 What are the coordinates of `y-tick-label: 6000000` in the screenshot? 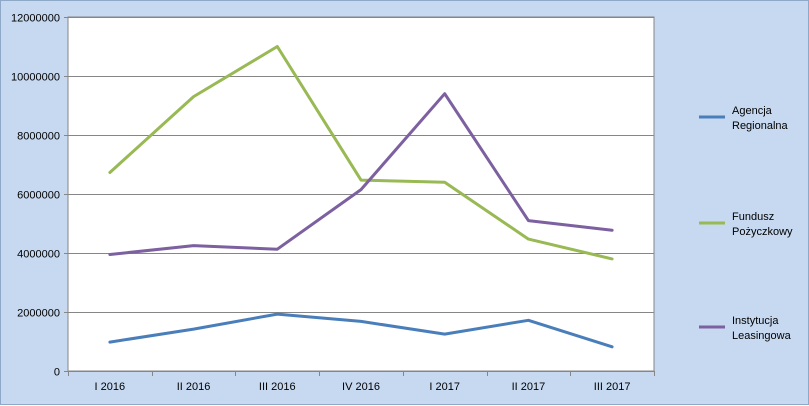 It's located at (38, 196).